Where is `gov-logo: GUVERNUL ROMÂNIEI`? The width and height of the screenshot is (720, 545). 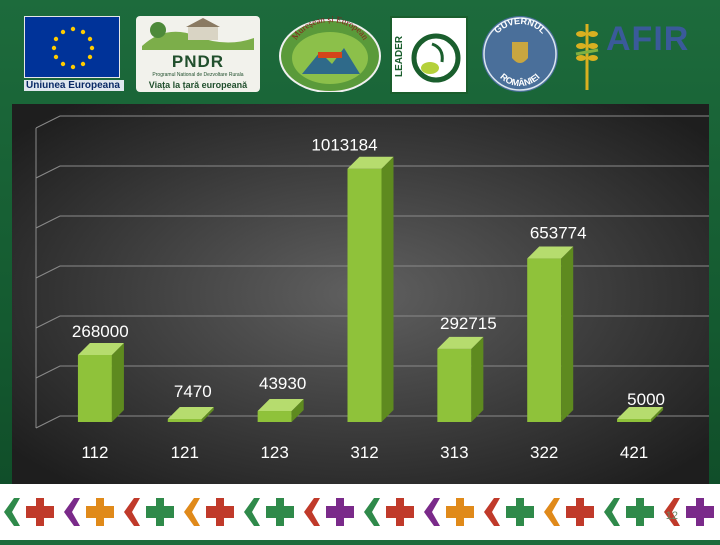
gov-logo: GUVERNUL ROMÂNIEI is located at coordinates (520, 54).